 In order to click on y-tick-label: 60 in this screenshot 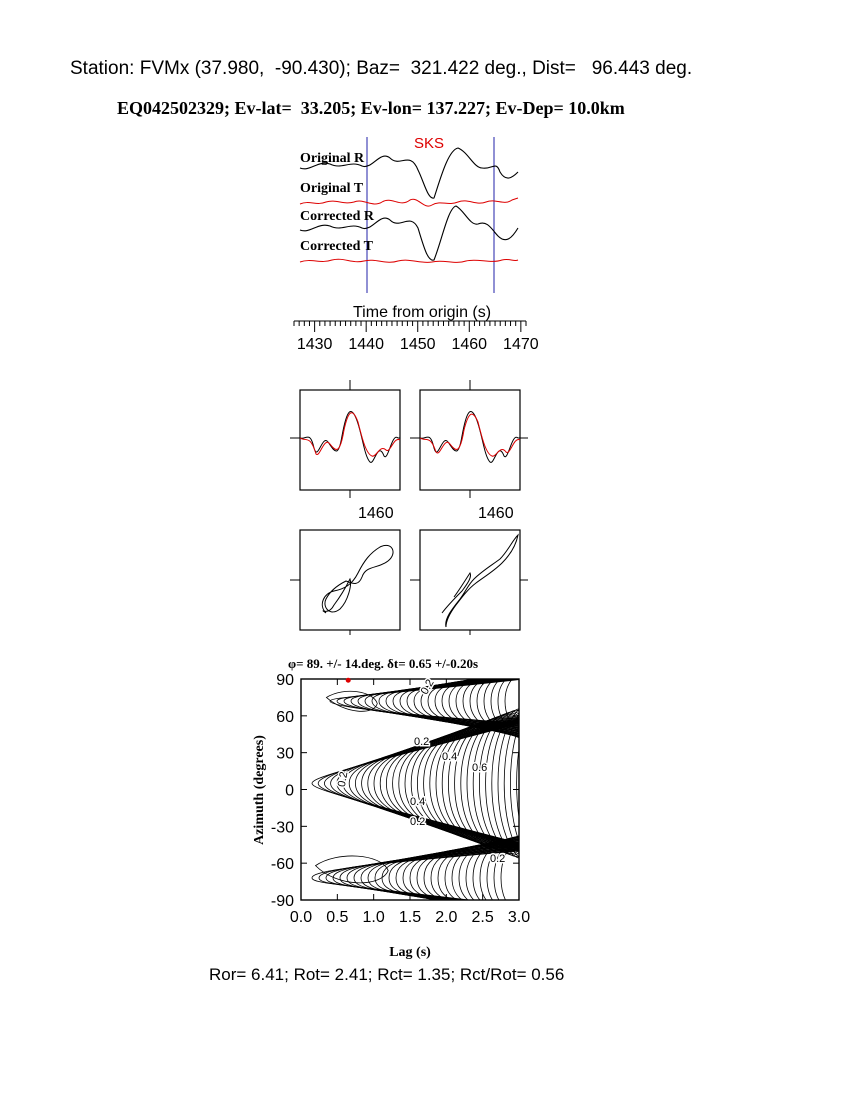, I will do `click(285, 717)`.